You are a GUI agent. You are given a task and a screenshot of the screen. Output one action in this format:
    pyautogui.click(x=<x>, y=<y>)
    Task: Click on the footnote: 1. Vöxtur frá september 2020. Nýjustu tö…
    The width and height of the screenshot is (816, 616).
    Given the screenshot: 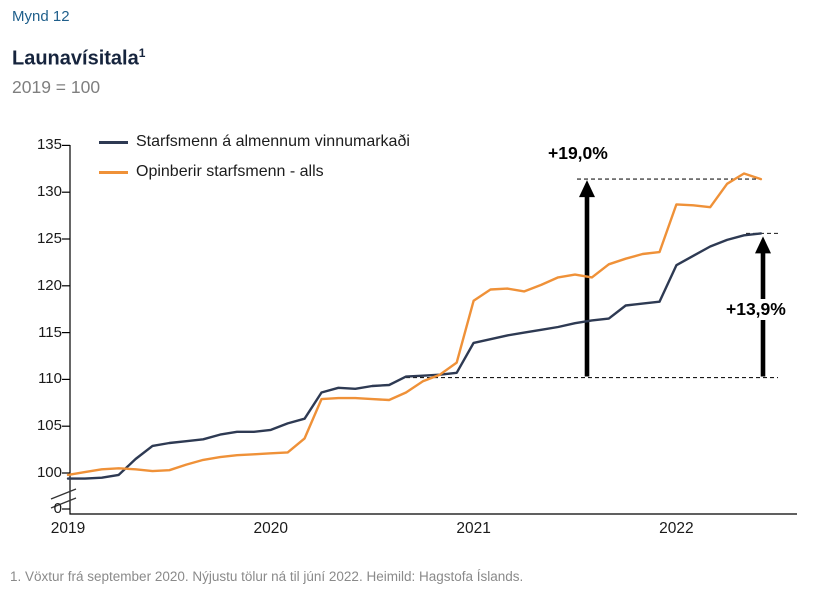 What is the action you would take?
    pyautogui.click(x=267, y=576)
    